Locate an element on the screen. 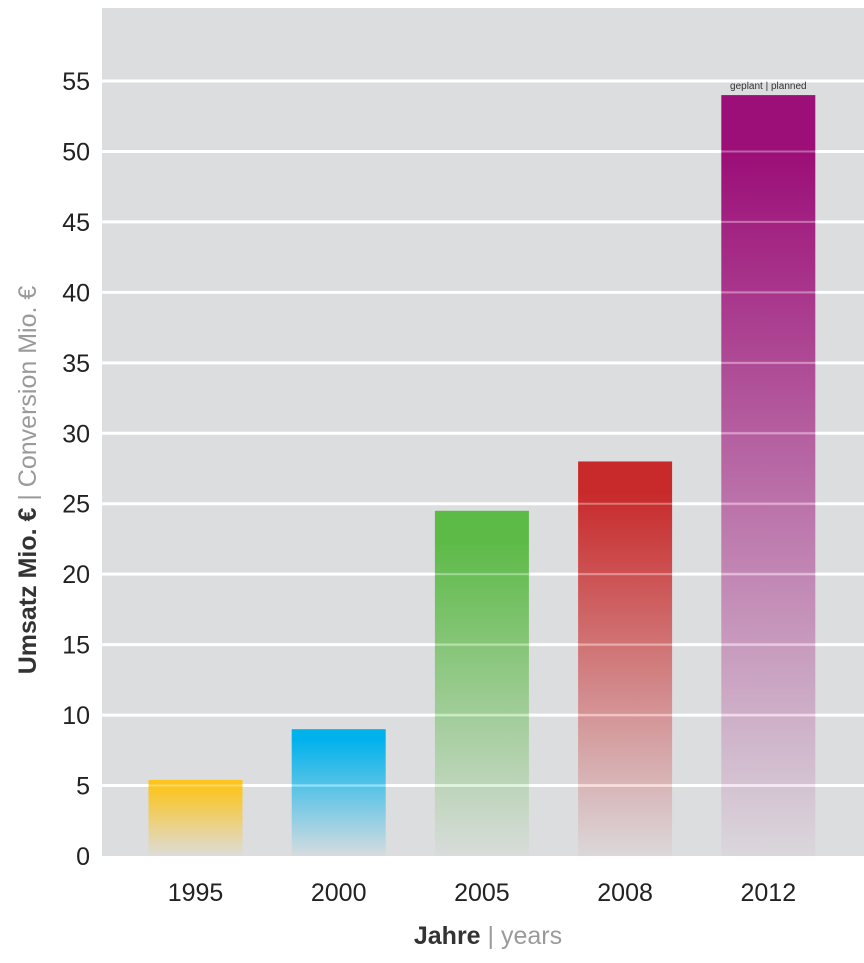 The width and height of the screenshot is (864, 963). x-tick-label: 1995 is located at coordinates (196, 893).